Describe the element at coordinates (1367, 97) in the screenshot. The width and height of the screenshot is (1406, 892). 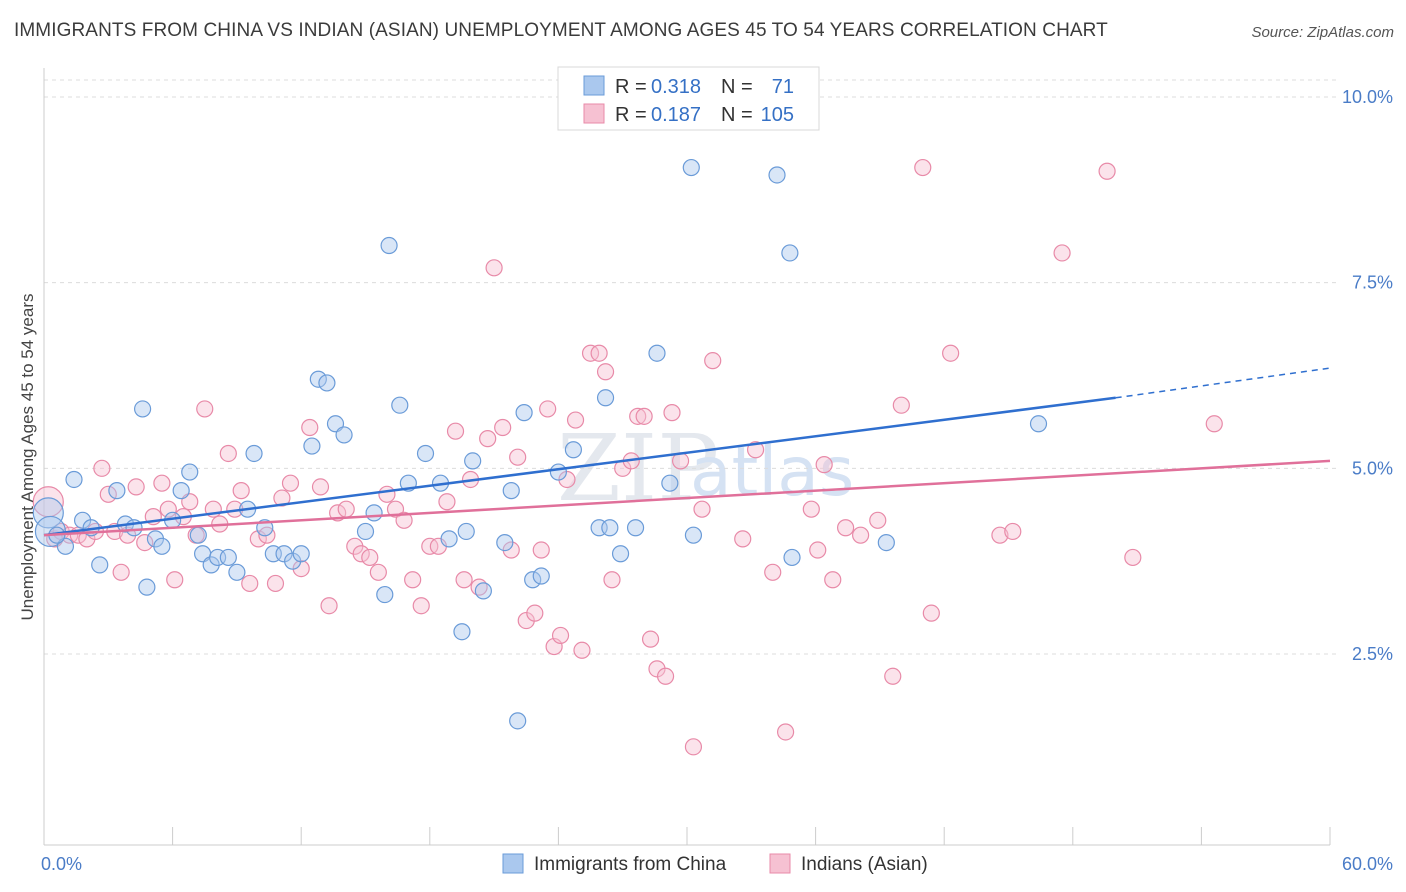
I see `y-tick-label-3: 10.0%` at that location.